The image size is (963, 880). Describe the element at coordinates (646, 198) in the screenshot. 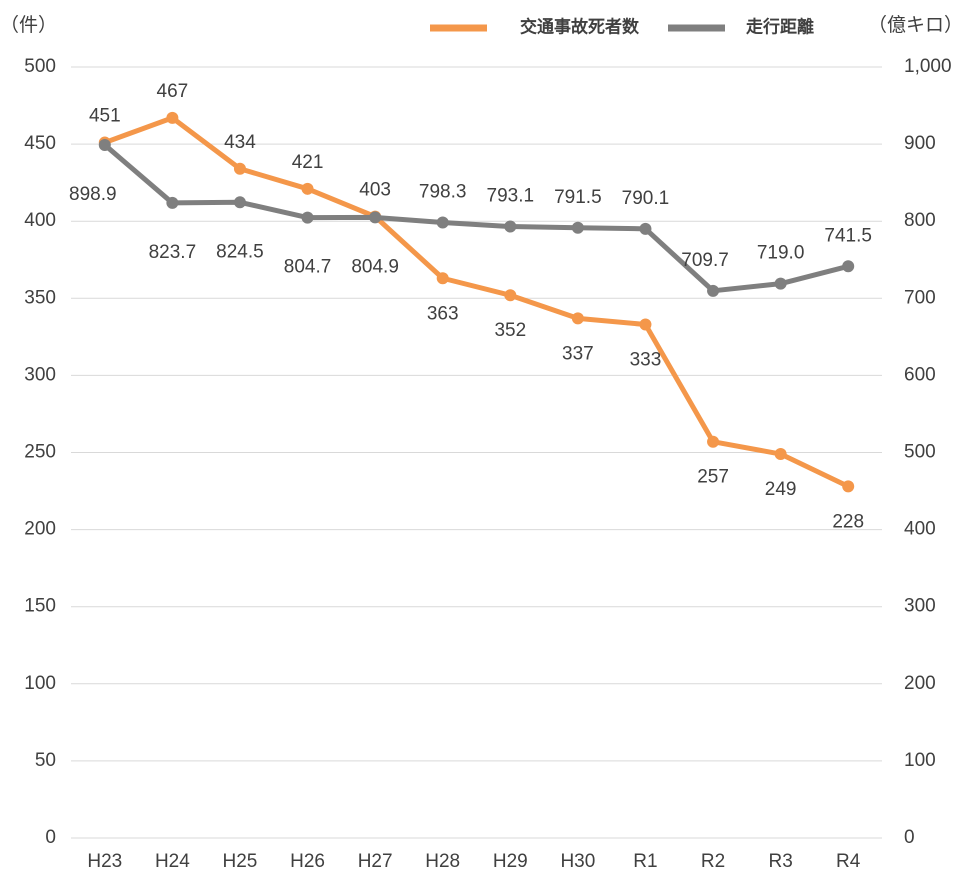

I see `data-label: 790.1` at that location.